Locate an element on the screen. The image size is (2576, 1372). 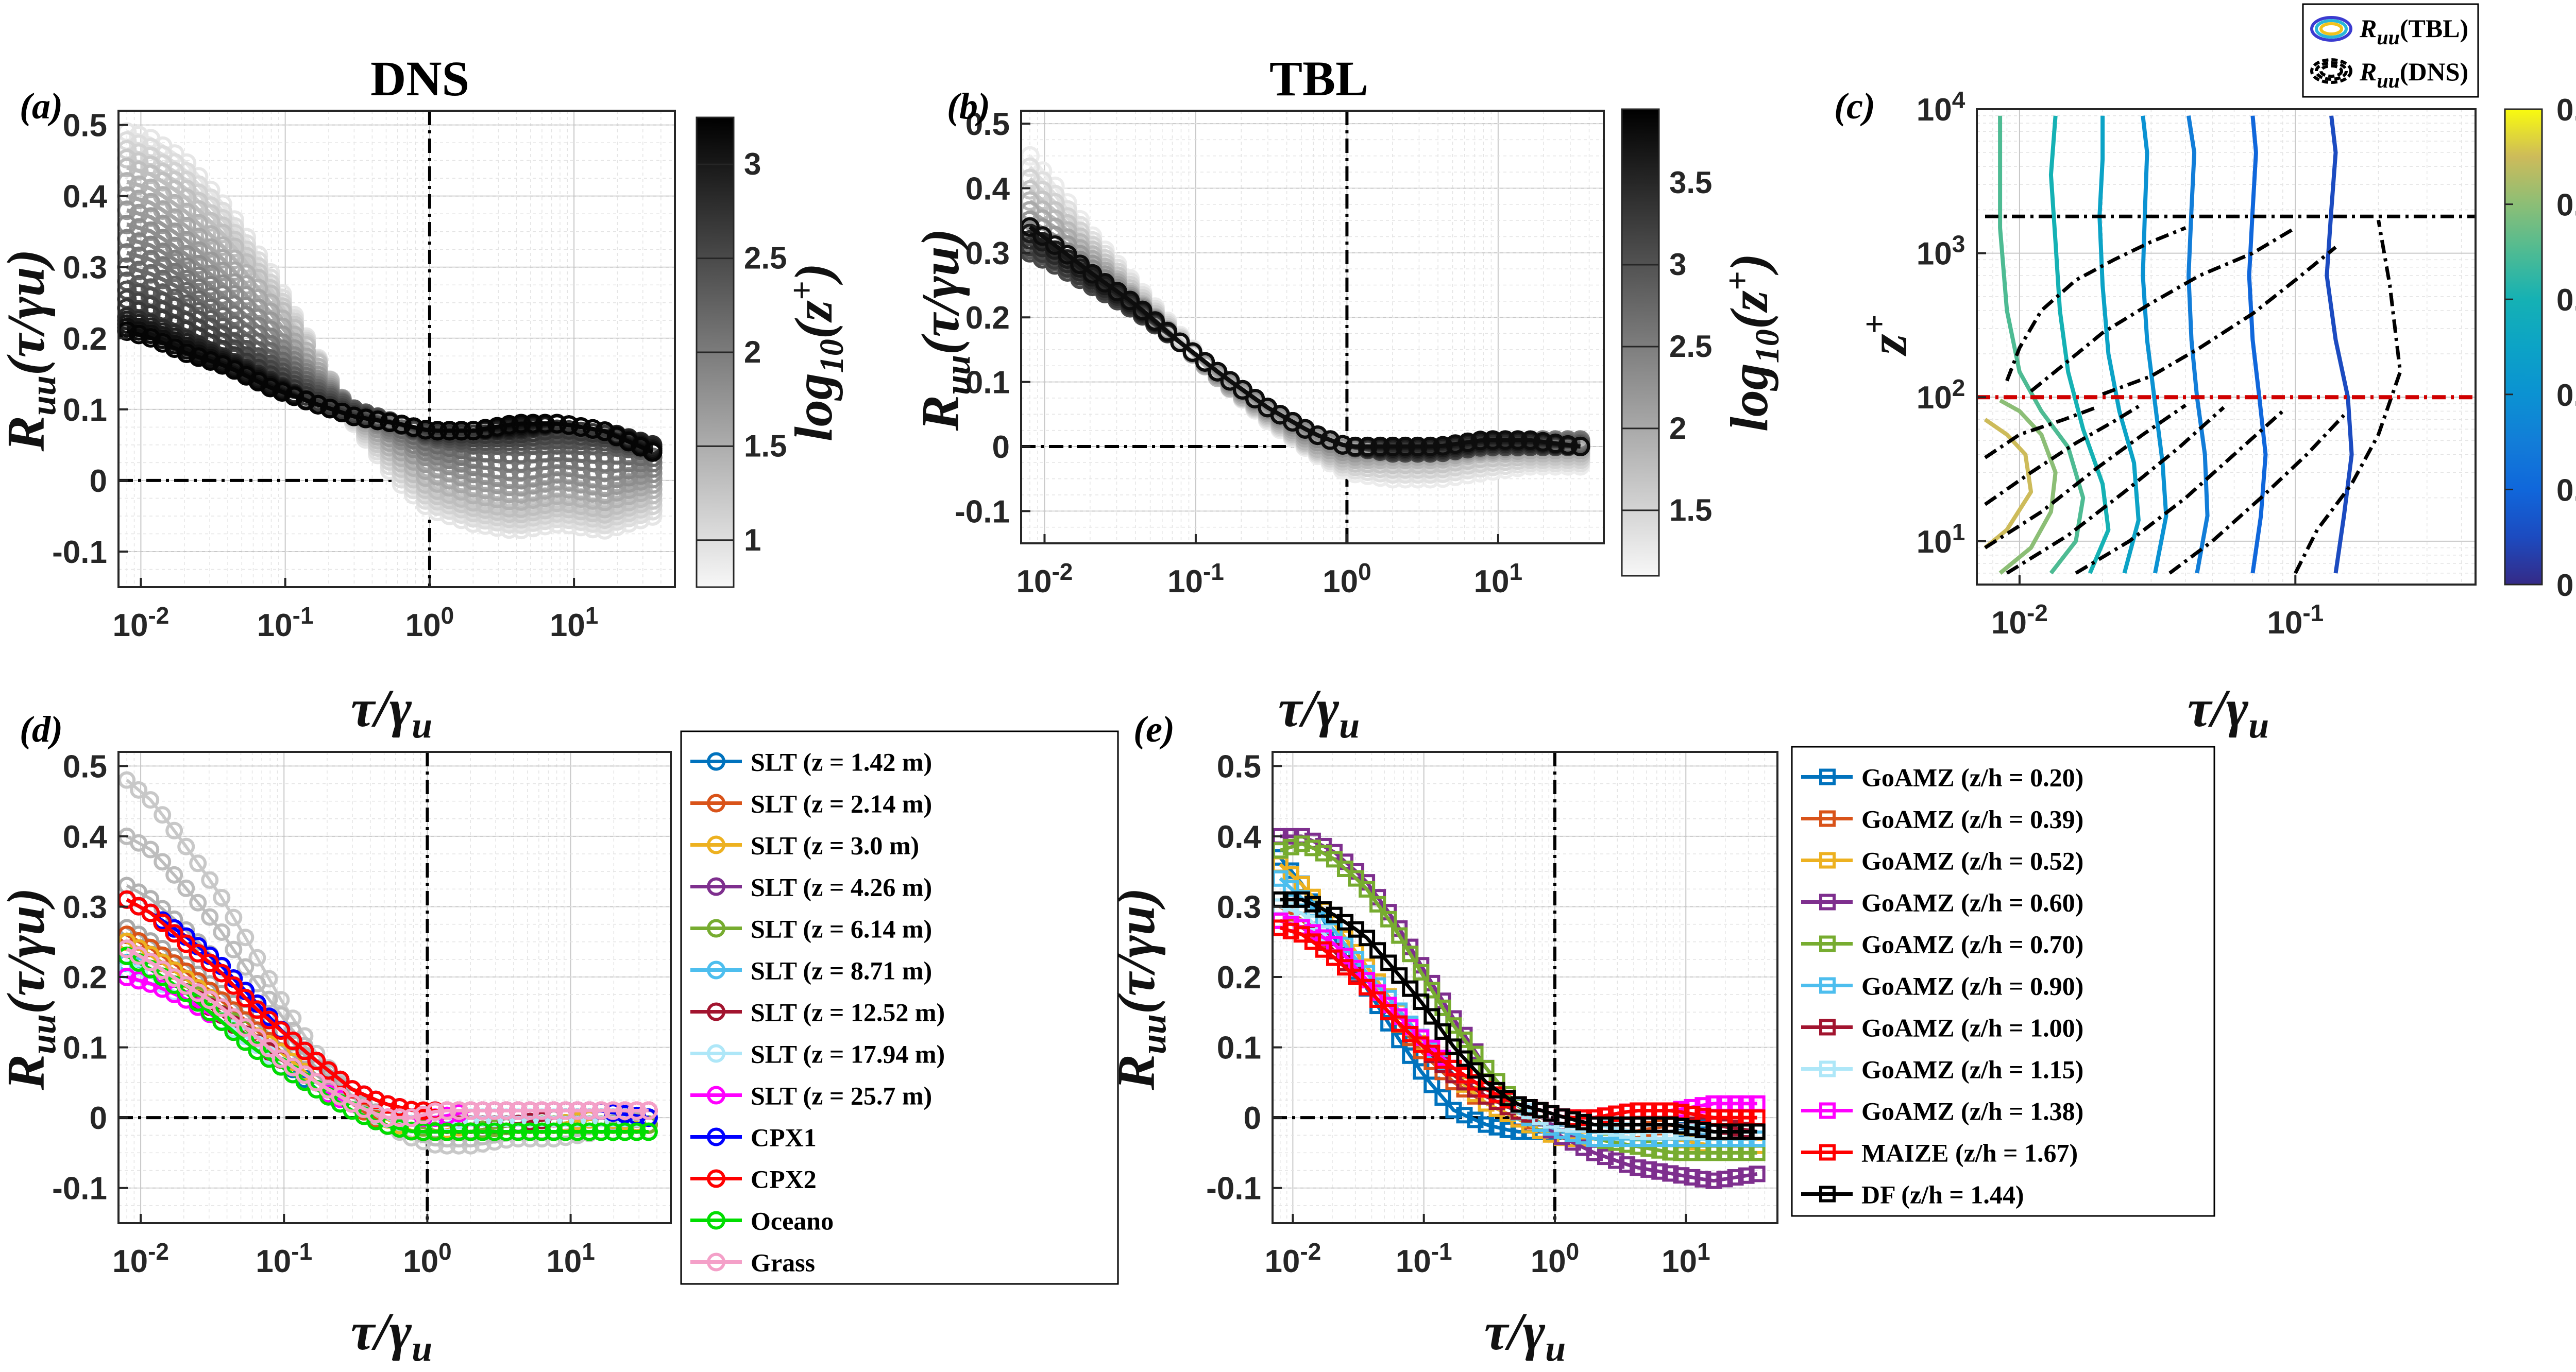
b-cbar-label: log10(z+) is located at coordinates (1752, 342).